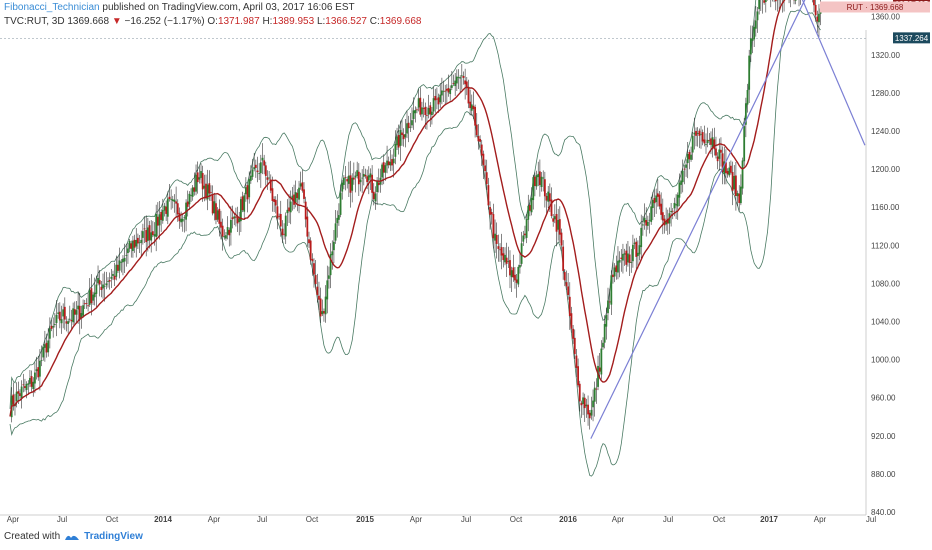 The width and height of the screenshot is (932, 550). I want to click on author-link: Fibonacci_Technician, so click(52, 7).